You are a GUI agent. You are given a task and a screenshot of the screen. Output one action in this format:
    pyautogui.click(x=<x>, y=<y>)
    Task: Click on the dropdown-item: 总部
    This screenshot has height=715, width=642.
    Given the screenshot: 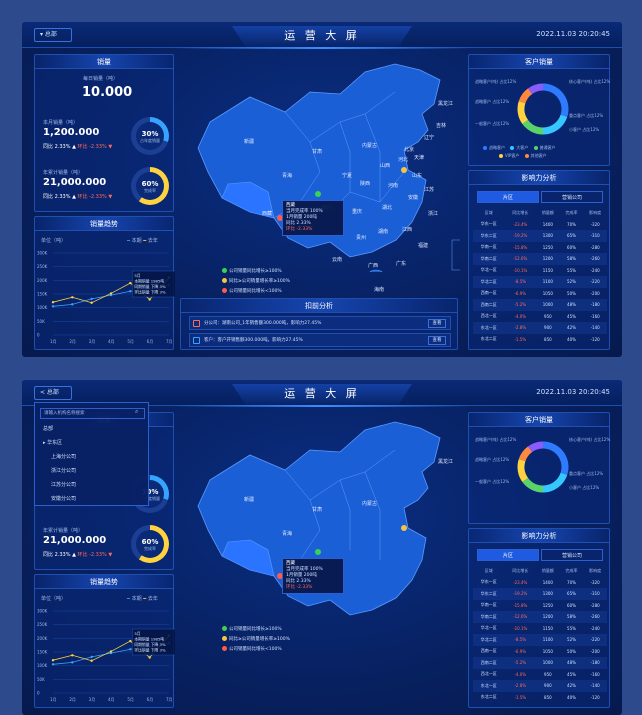 What is the action you would take?
    pyautogui.click(x=48, y=429)
    